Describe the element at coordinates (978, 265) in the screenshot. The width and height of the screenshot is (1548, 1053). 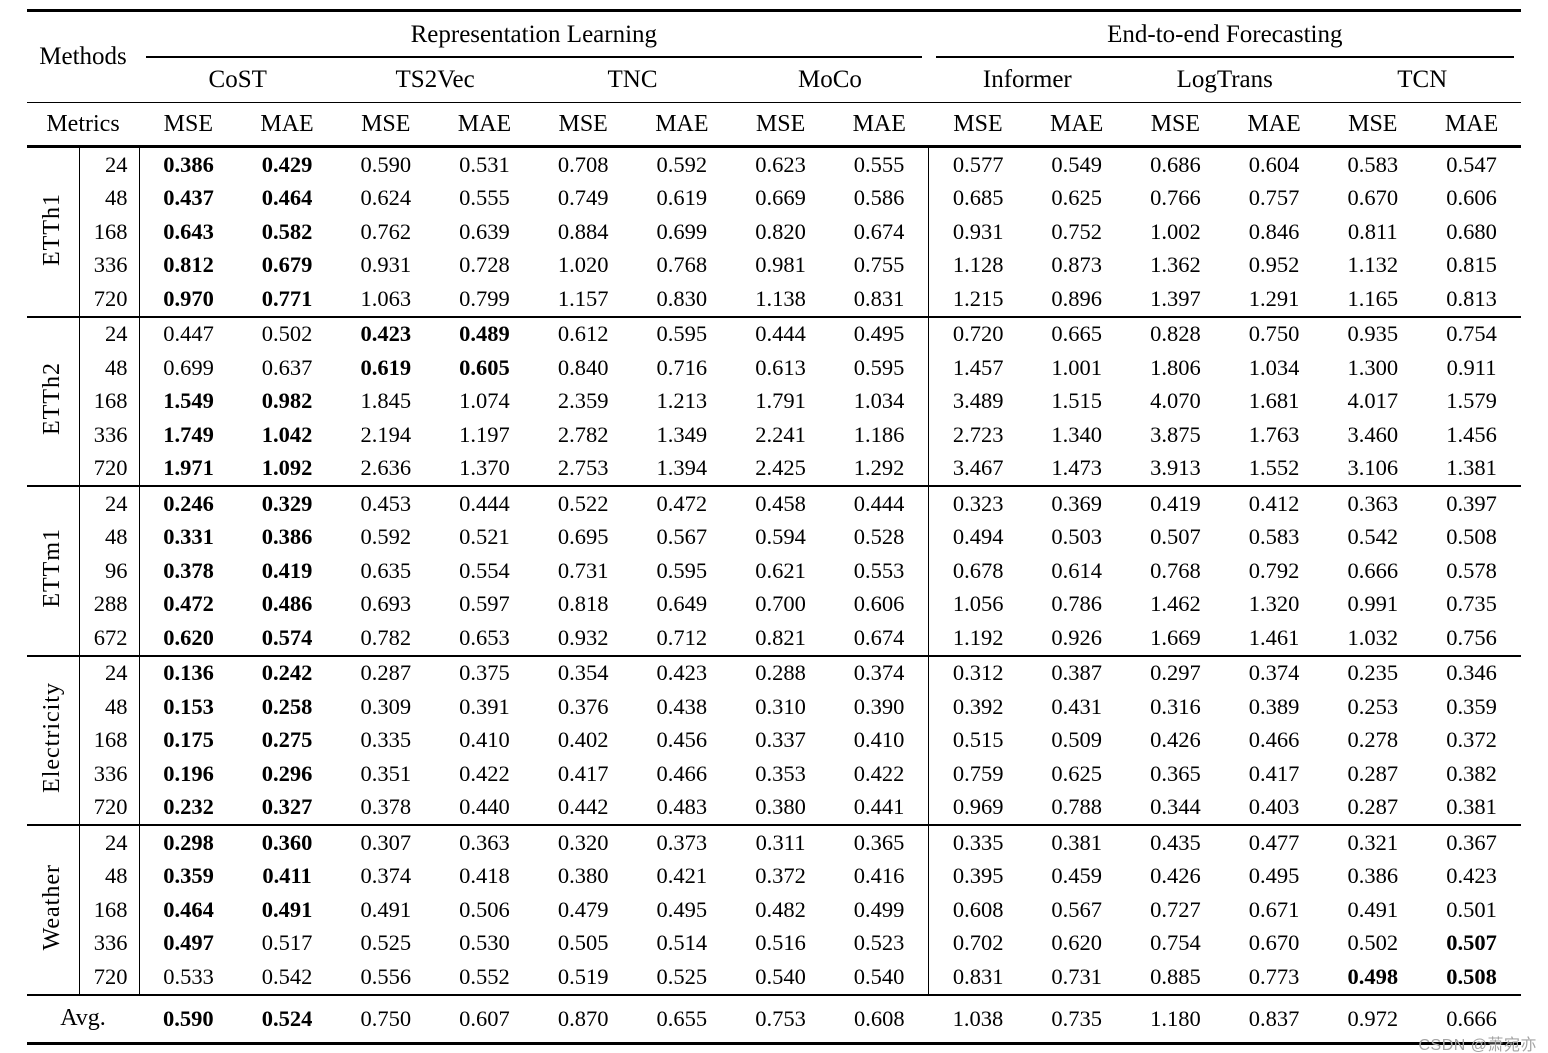
I see `metric-value-cell: 1.128` at that location.